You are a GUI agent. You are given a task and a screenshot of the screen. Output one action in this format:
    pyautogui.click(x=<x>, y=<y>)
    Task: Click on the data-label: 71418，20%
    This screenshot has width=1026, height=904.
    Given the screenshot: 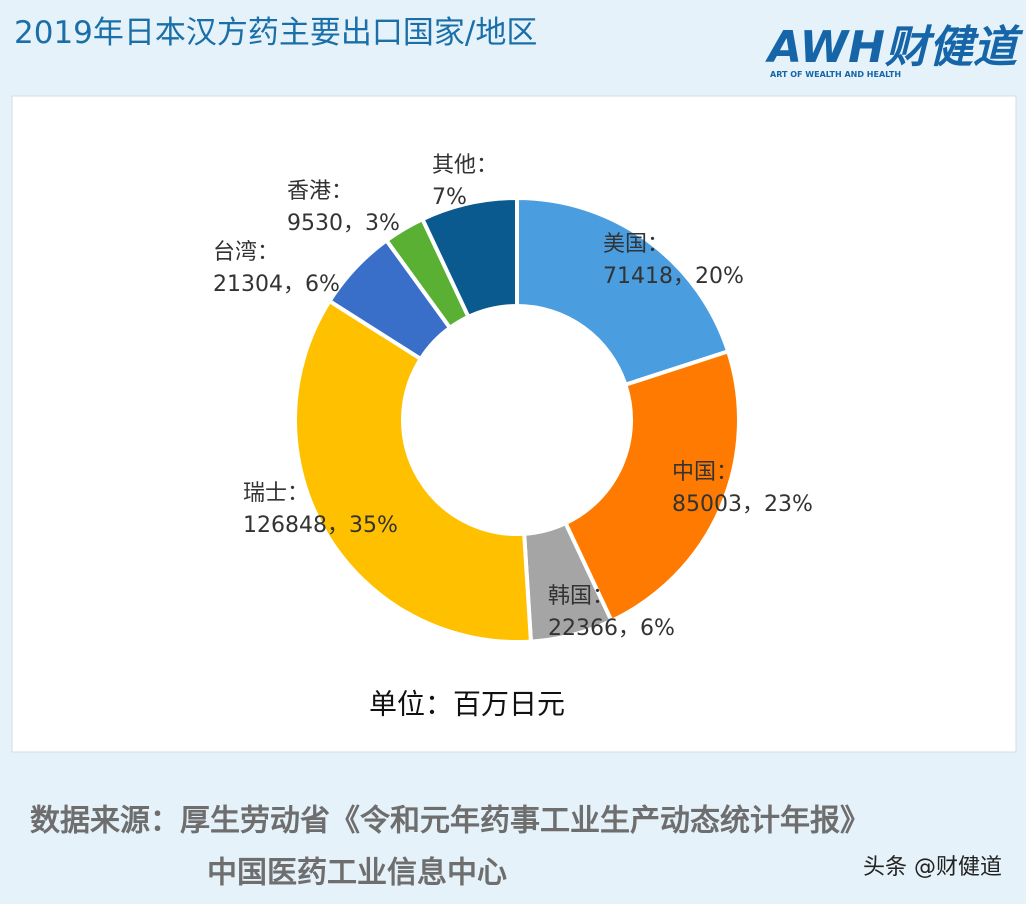 What is the action you would take?
    pyautogui.click(x=673, y=276)
    